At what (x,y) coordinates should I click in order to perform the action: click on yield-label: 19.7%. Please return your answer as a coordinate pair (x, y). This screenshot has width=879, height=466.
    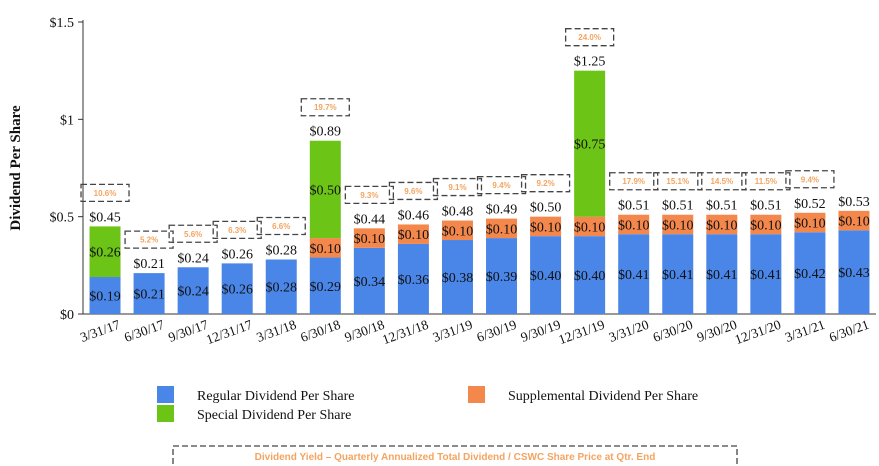
    Looking at the image, I should click on (325, 107).